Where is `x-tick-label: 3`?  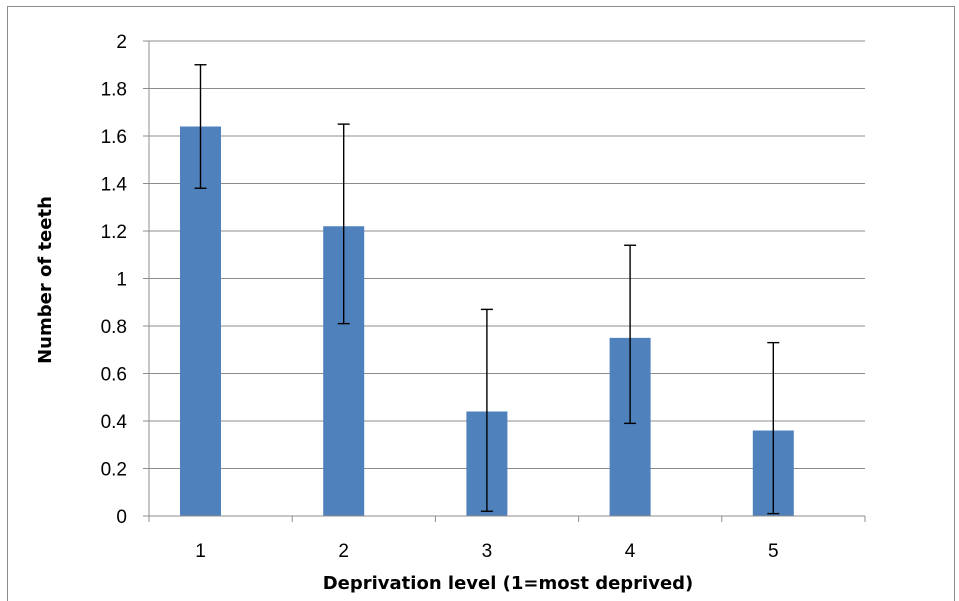
x-tick-label: 3 is located at coordinates (487, 551).